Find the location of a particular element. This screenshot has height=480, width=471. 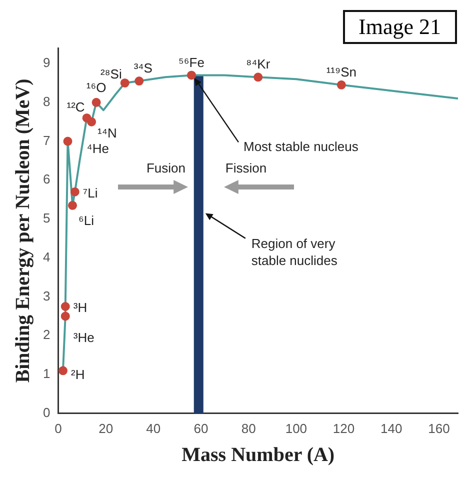

x-tick-label: 0 is located at coordinates (58, 428).